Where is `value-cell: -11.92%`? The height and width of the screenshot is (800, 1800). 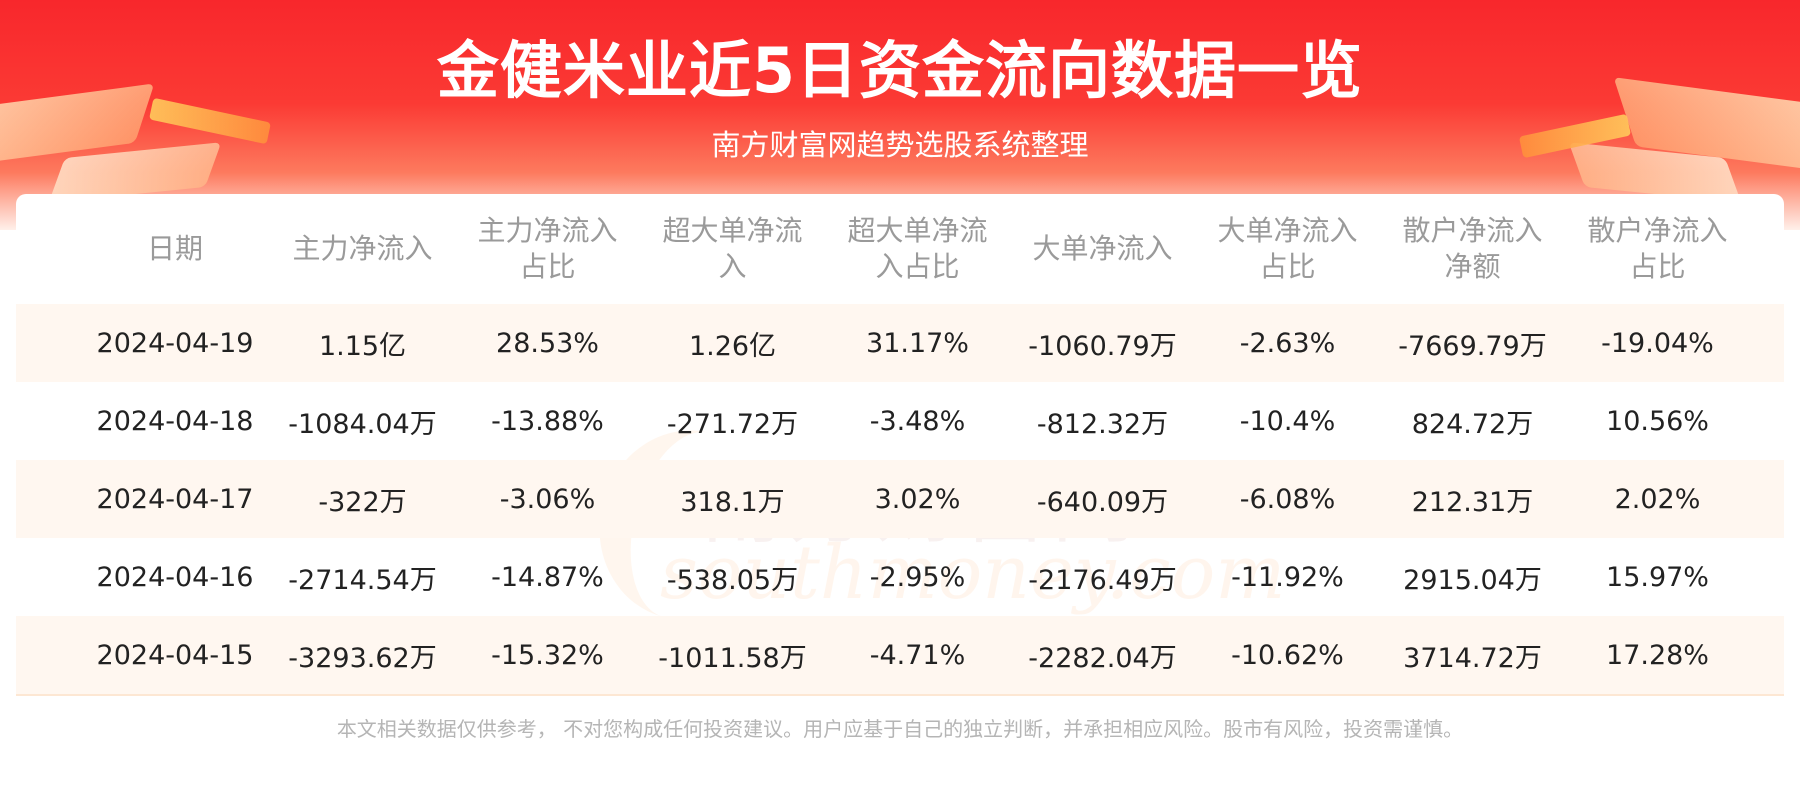
value-cell: -11.92% is located at coordinates (1287, 577).